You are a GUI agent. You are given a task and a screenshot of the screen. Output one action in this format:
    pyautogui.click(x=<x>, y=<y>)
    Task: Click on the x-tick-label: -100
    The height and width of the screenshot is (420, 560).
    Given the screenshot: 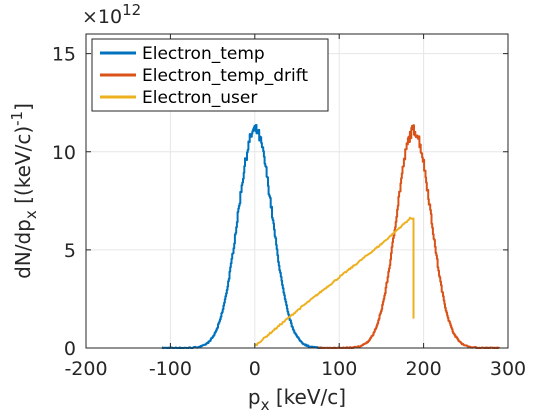 What is the action you would take?
    pyautogui.click(x=170, y=369)
    